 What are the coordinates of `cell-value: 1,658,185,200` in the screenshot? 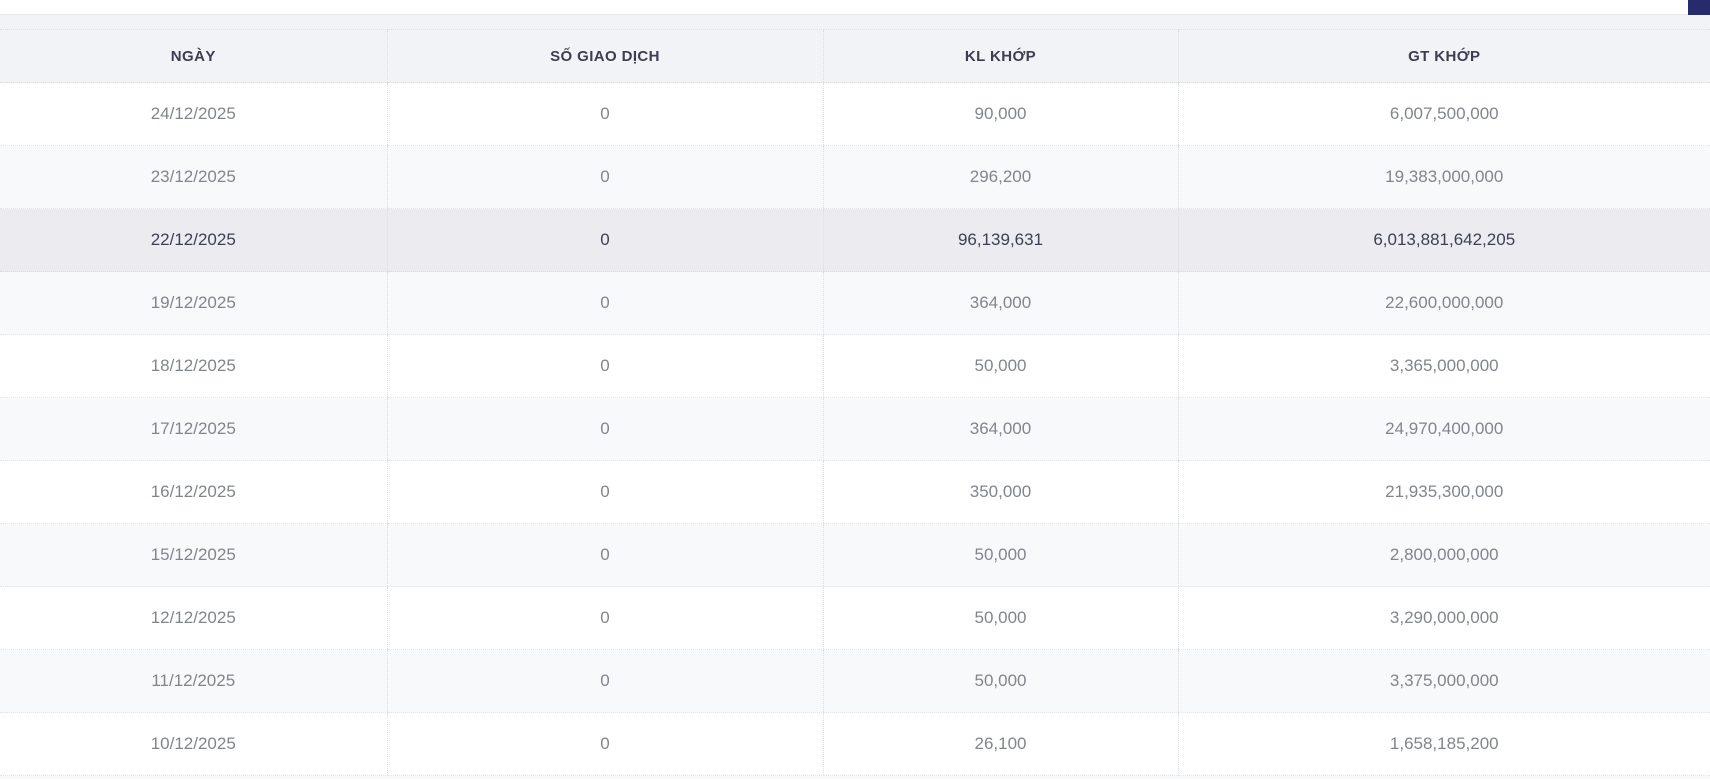 It's located at (1443, 744).